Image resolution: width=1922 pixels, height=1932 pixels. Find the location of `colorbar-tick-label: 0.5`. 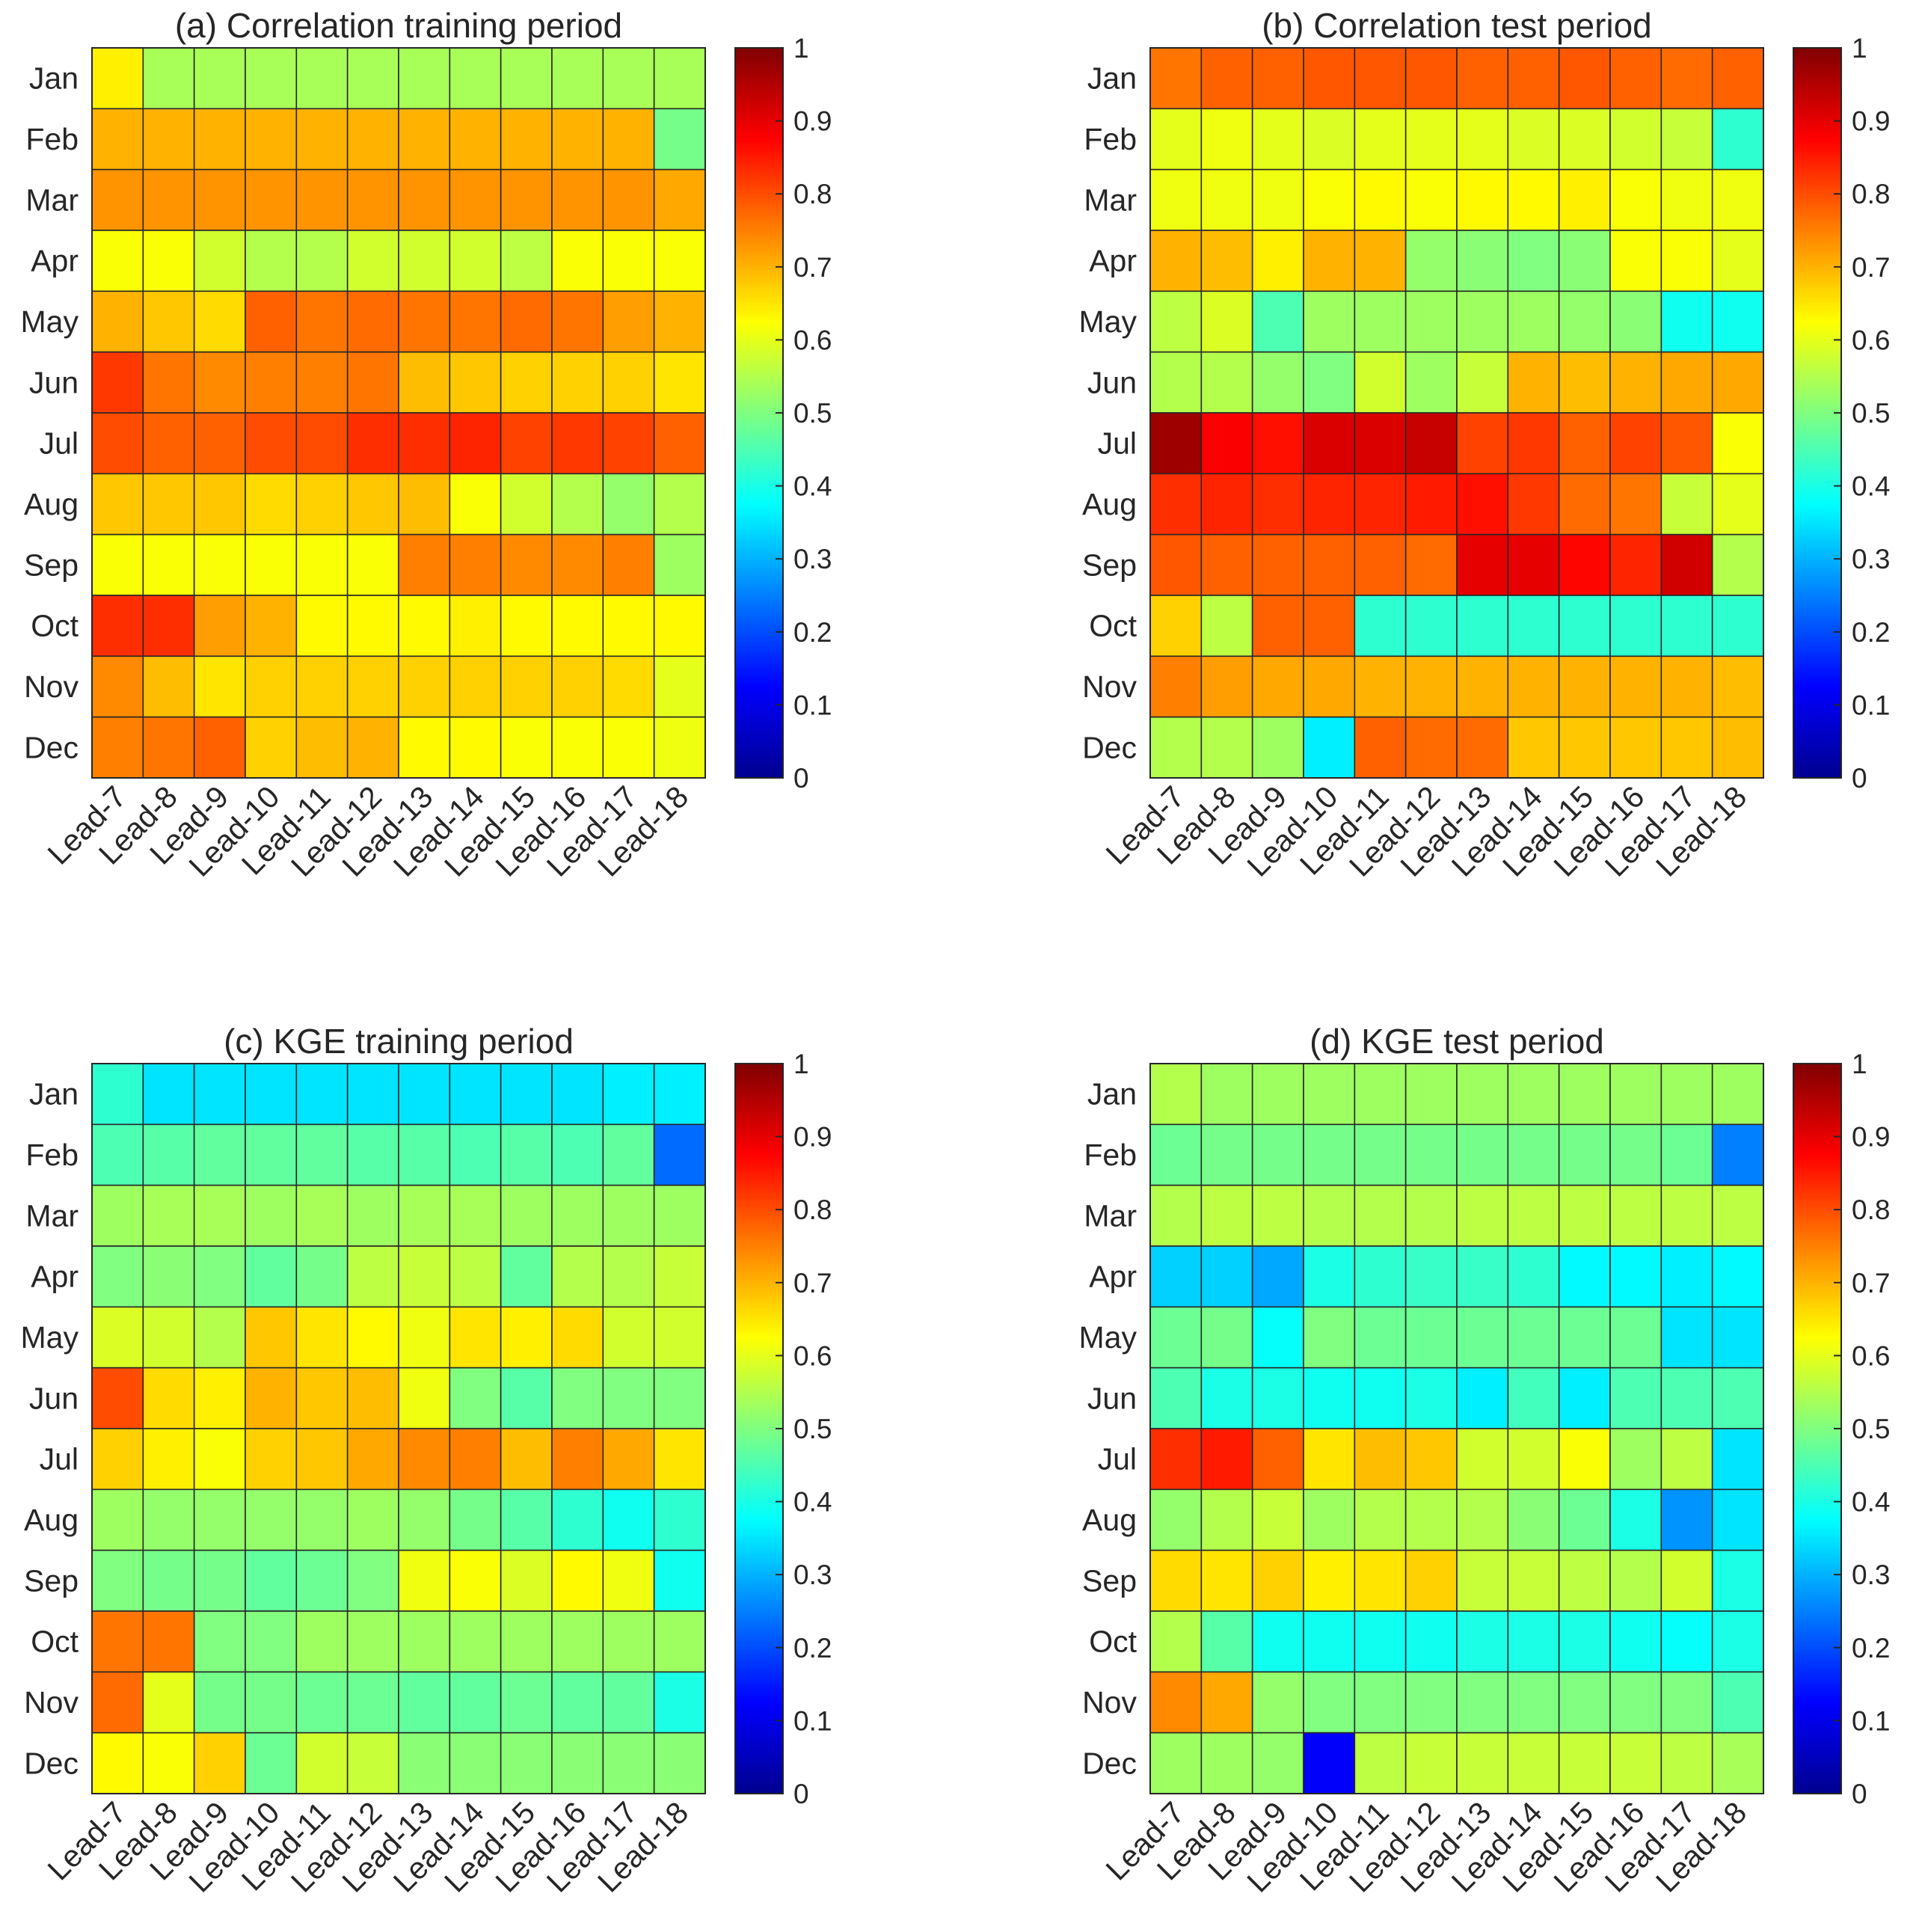

colorbar-tick-label: 0.5 is located at coordinates (1871, 413).